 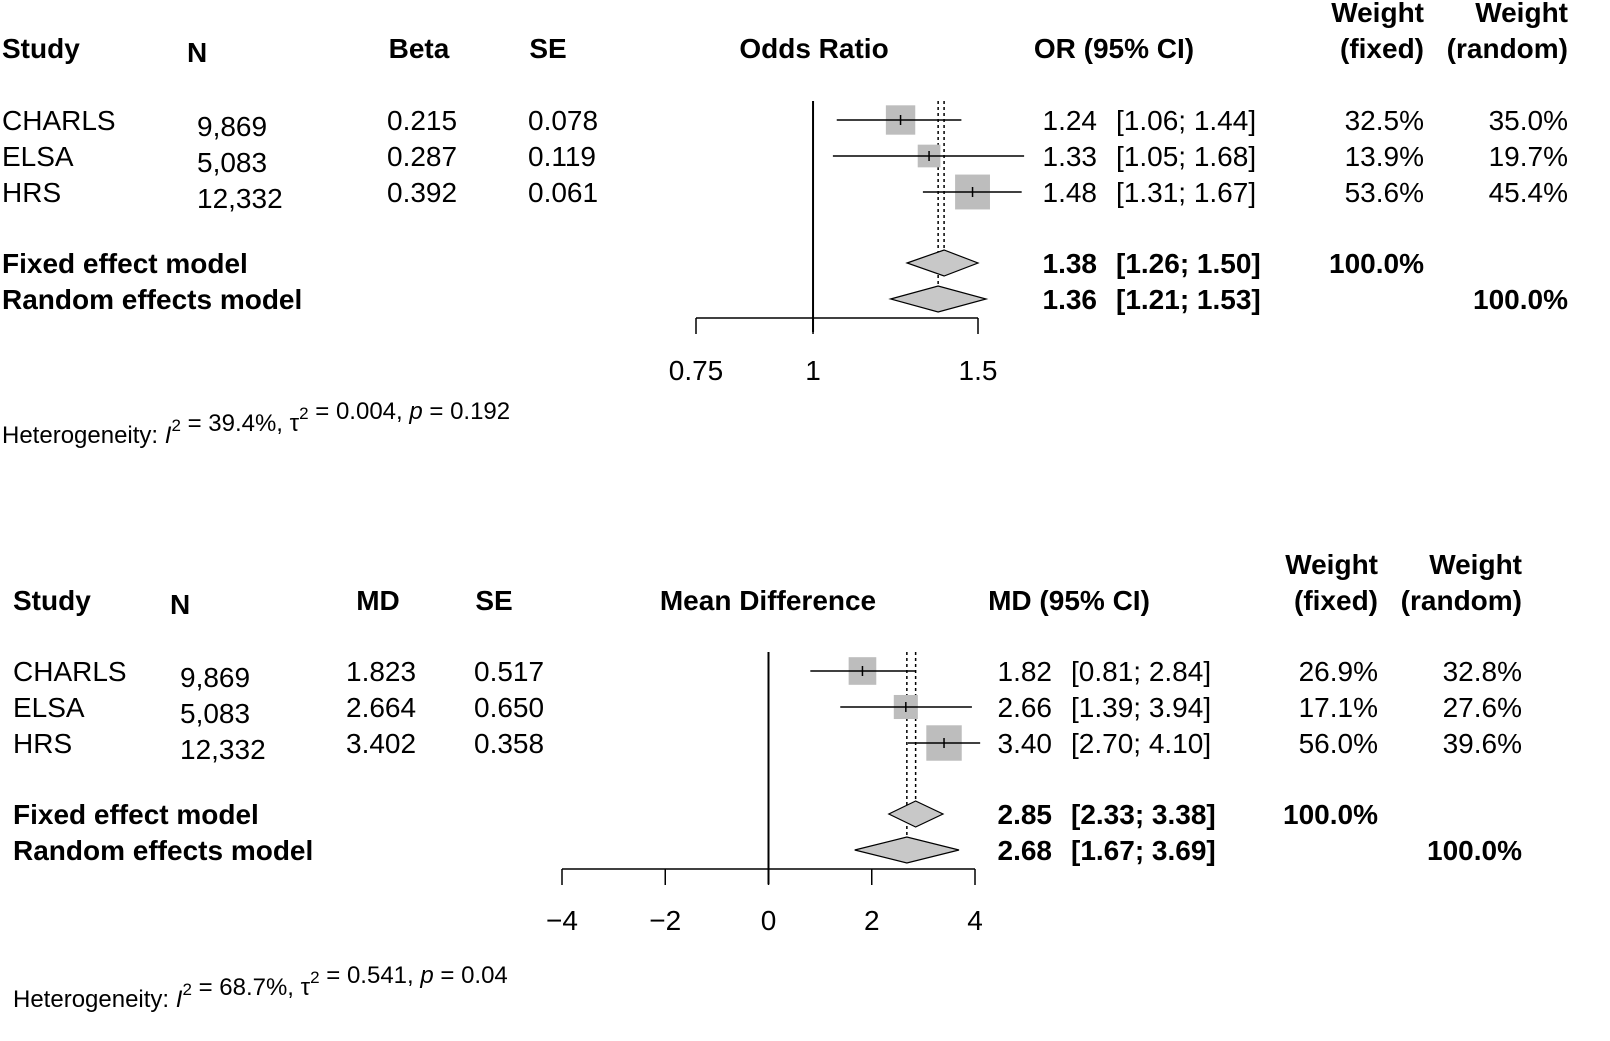 I want to click on study-weight-fixed: 53.6%, so click(x=1384, y=192).